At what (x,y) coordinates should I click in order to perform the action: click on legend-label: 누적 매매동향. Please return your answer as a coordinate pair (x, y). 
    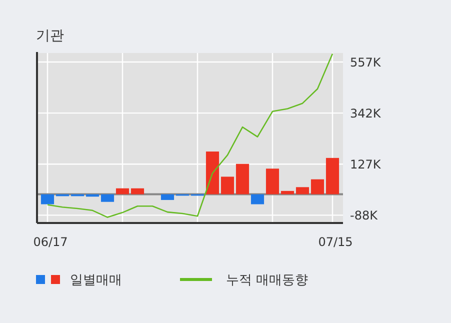
    Looking at the image, I should click on (267, 280).